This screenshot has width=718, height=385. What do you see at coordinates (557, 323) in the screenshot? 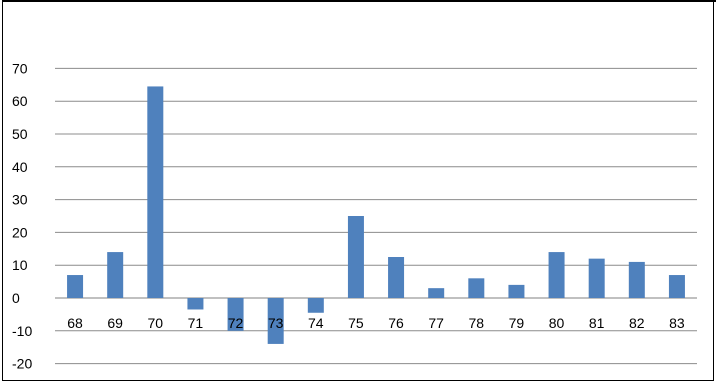
I see `x-tick-label: 80` at bounding box center [557, 323].